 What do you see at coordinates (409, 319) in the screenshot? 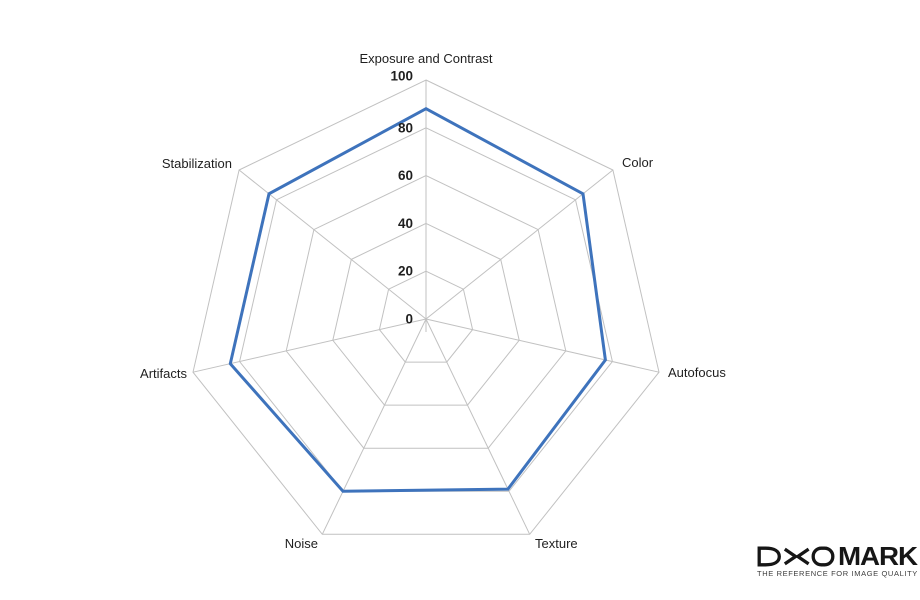
I see `tick-label: 0` at bounding box center [409, 319].